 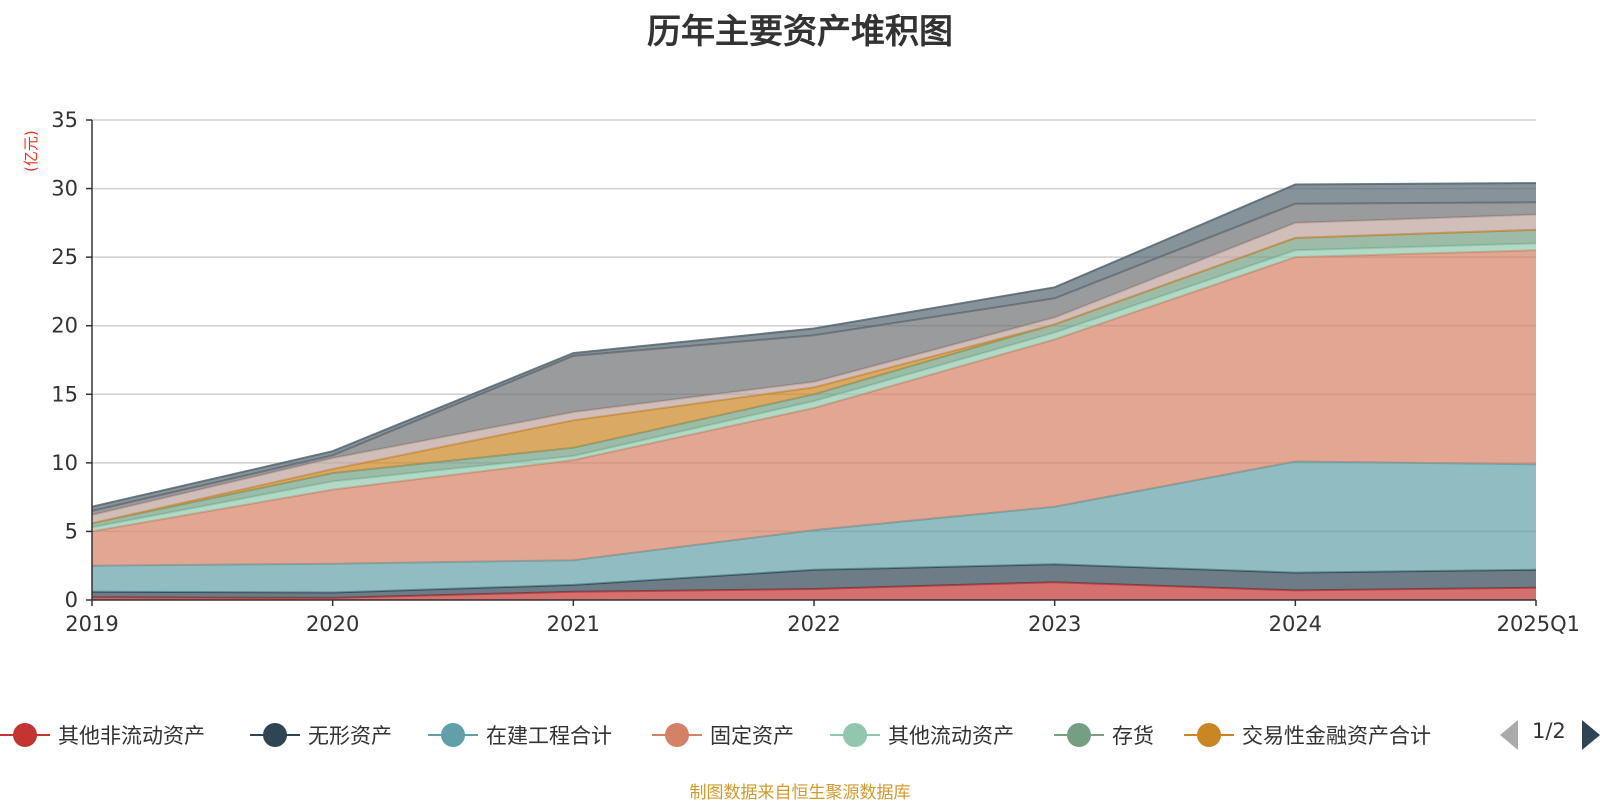 What do you see at coordinates (71, 600) in the screenshot?
I see `y-tick-label: 0` at bounding box center [71, 600].